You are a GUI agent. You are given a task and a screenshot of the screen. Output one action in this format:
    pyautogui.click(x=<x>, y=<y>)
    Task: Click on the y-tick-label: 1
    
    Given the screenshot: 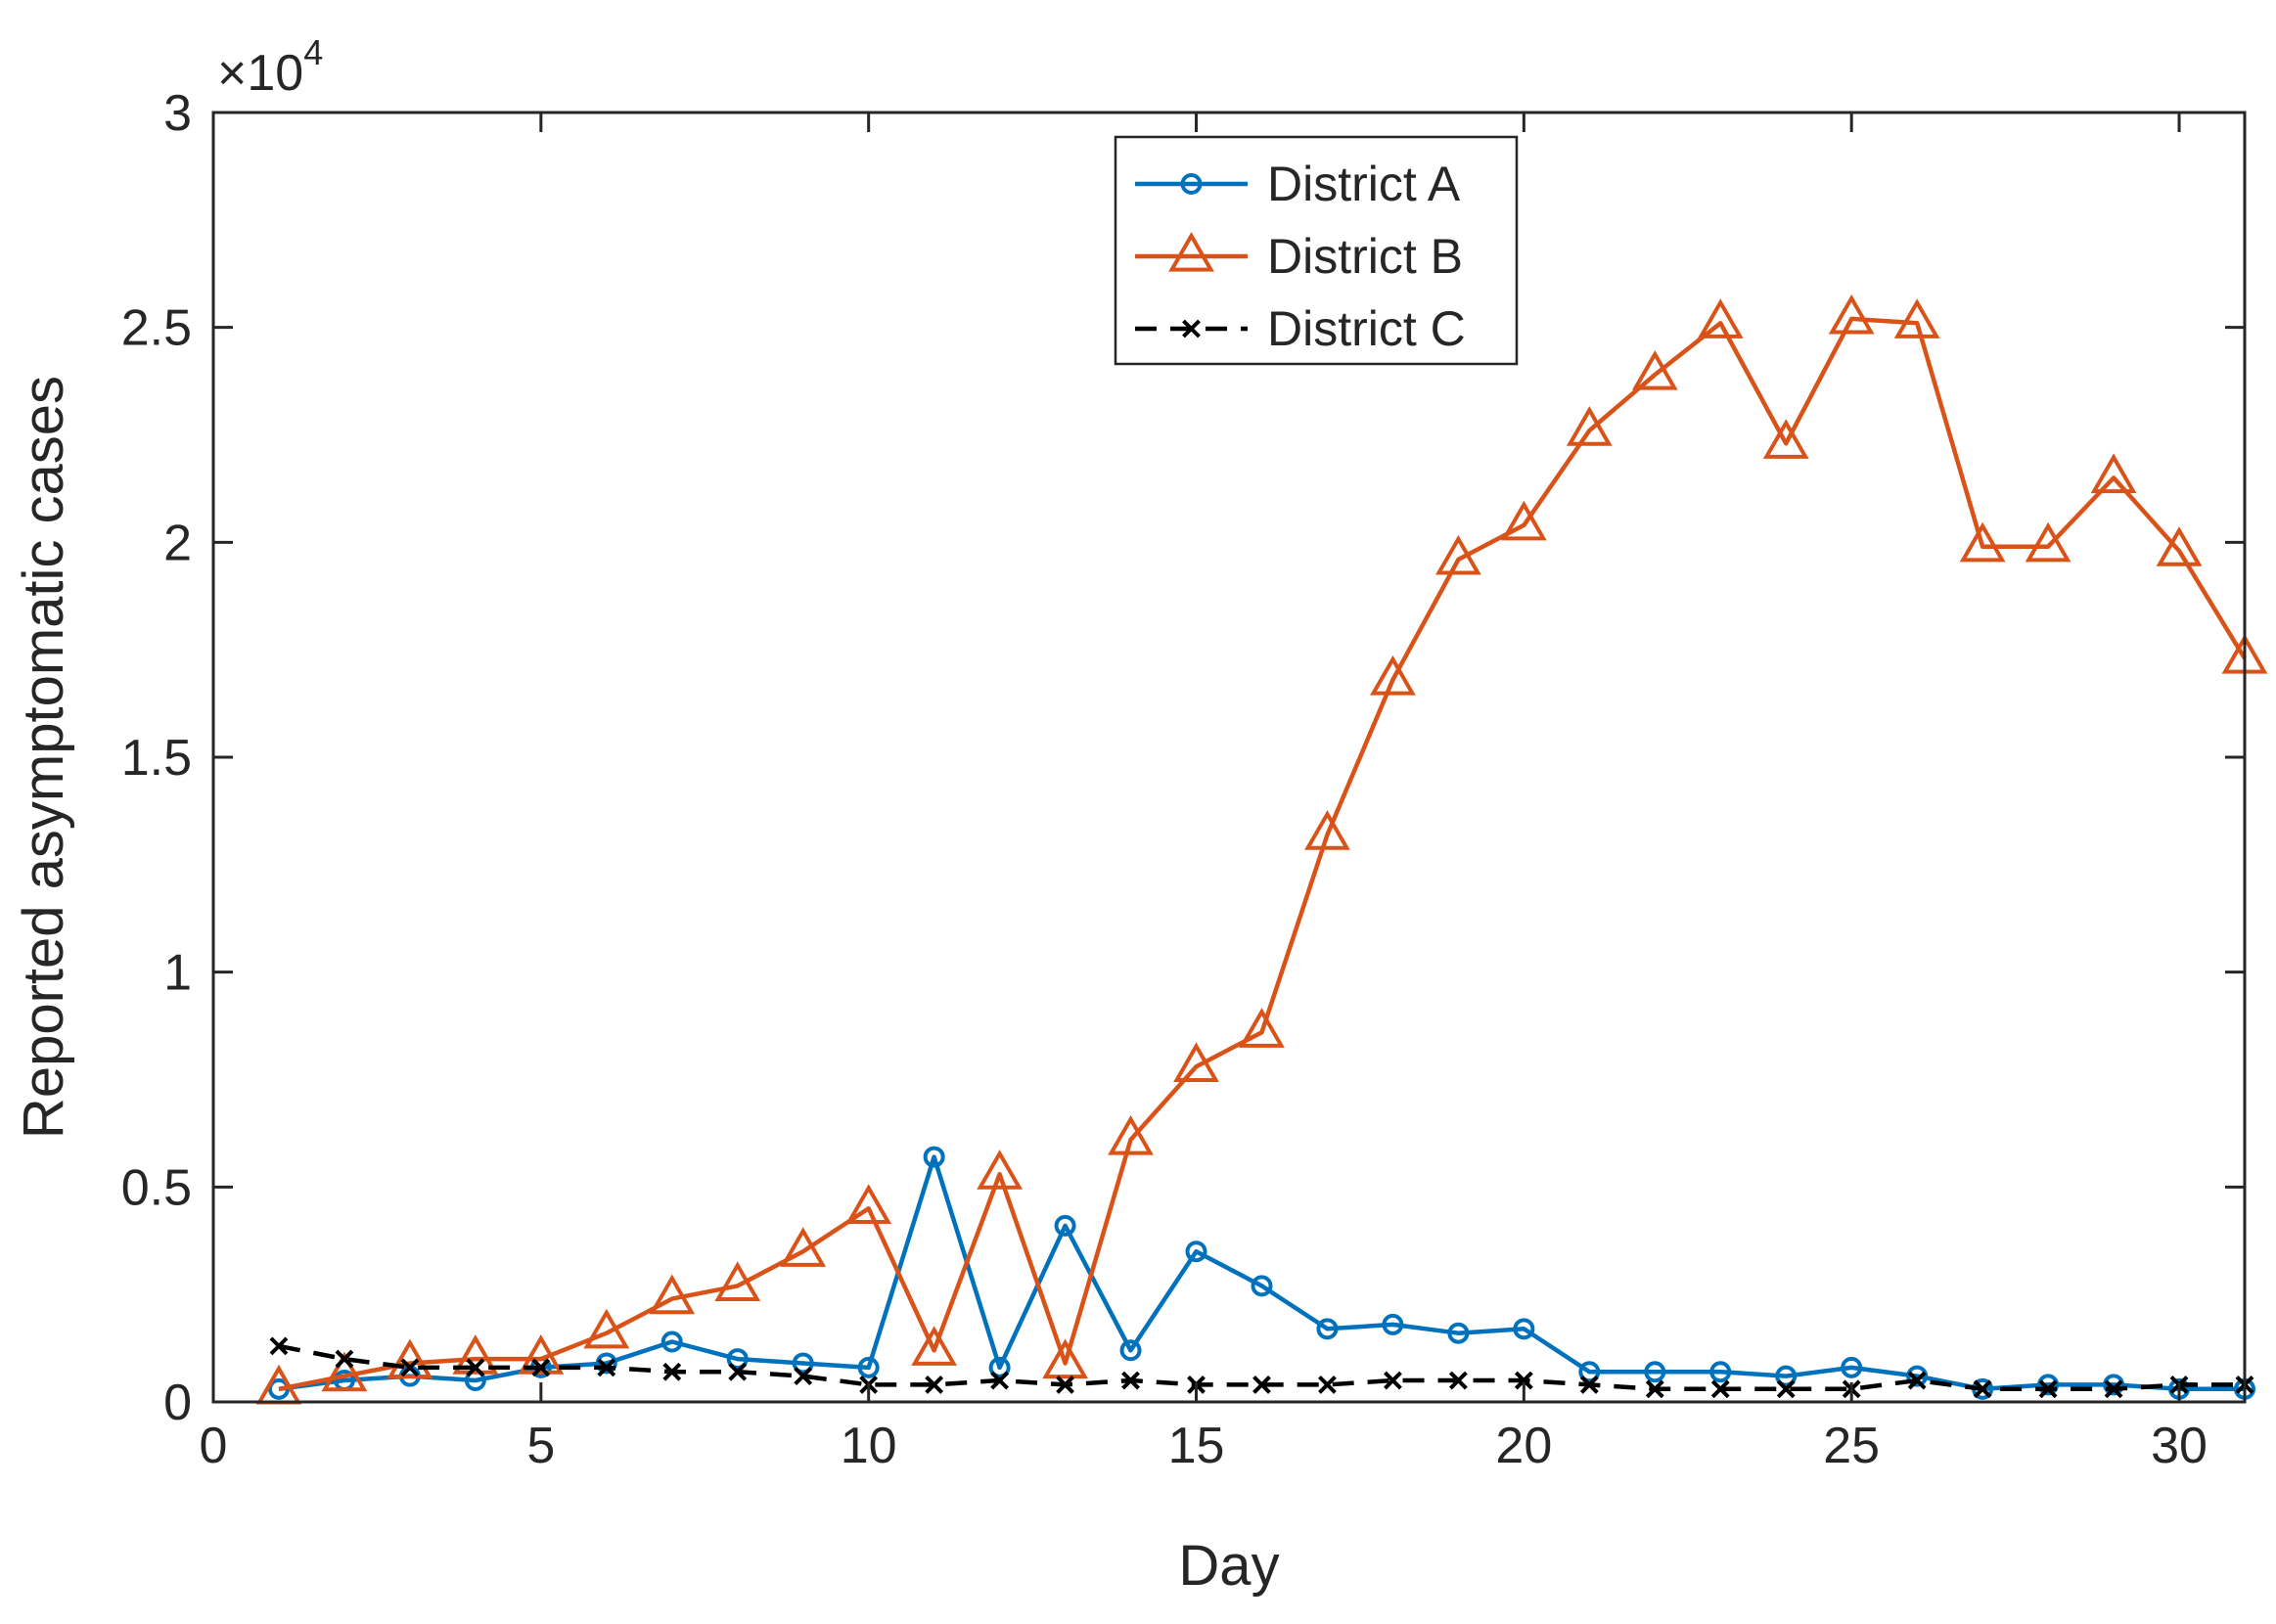 What is the action you would take?
    pyautogui.click(x=177, y=973)
    